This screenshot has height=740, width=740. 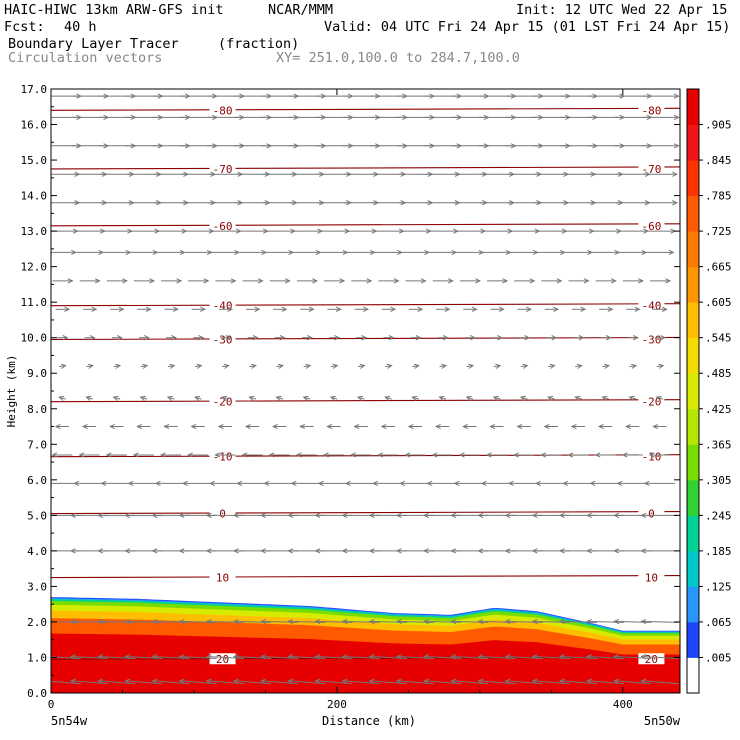 What do you see at coordinates (718, 480) in the screenshot?
I see `colorbar-label: .305` at bounding box center [718, 480].